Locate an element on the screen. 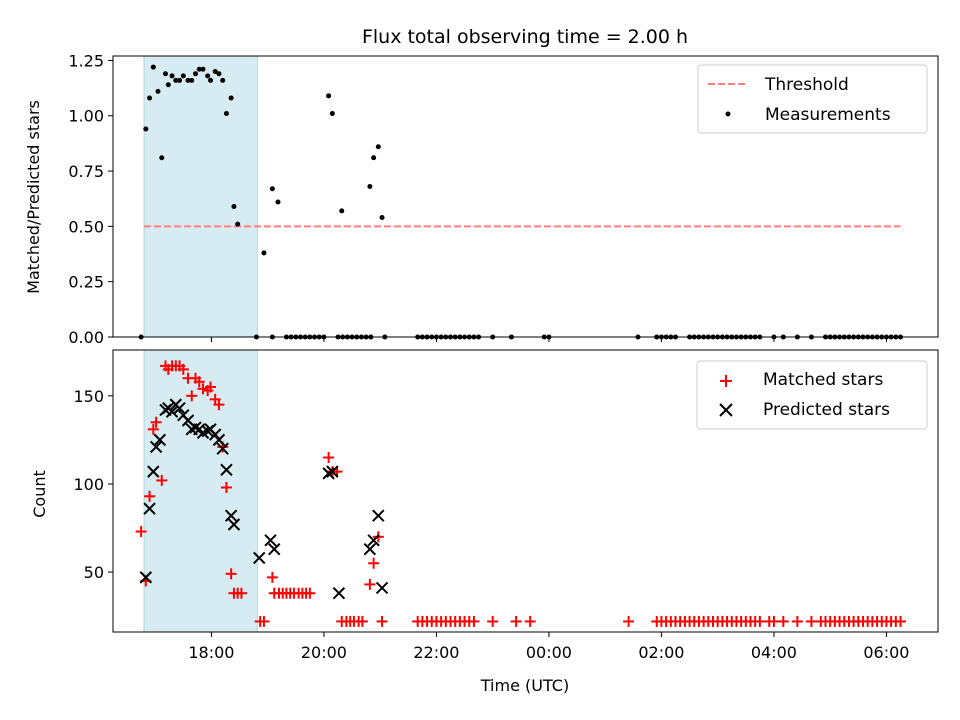  bottom-panel-y-axis-label: Count is located at coordinates (39, 494).